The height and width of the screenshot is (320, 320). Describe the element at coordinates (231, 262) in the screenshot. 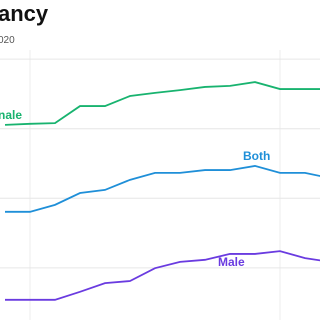

I see `series-label: Male` at that location.